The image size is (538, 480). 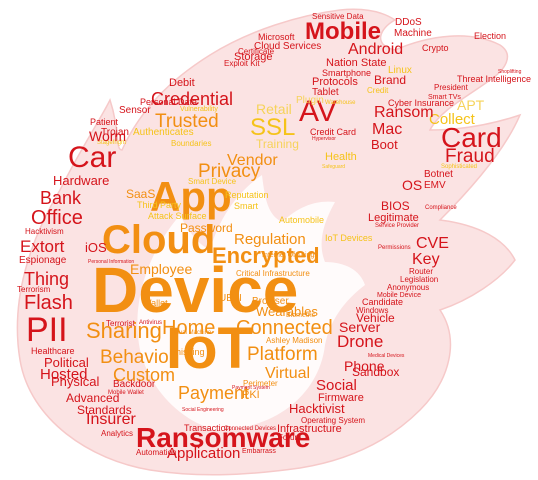 I want to click on word-worm: Worm, so click(x=108, y=136).